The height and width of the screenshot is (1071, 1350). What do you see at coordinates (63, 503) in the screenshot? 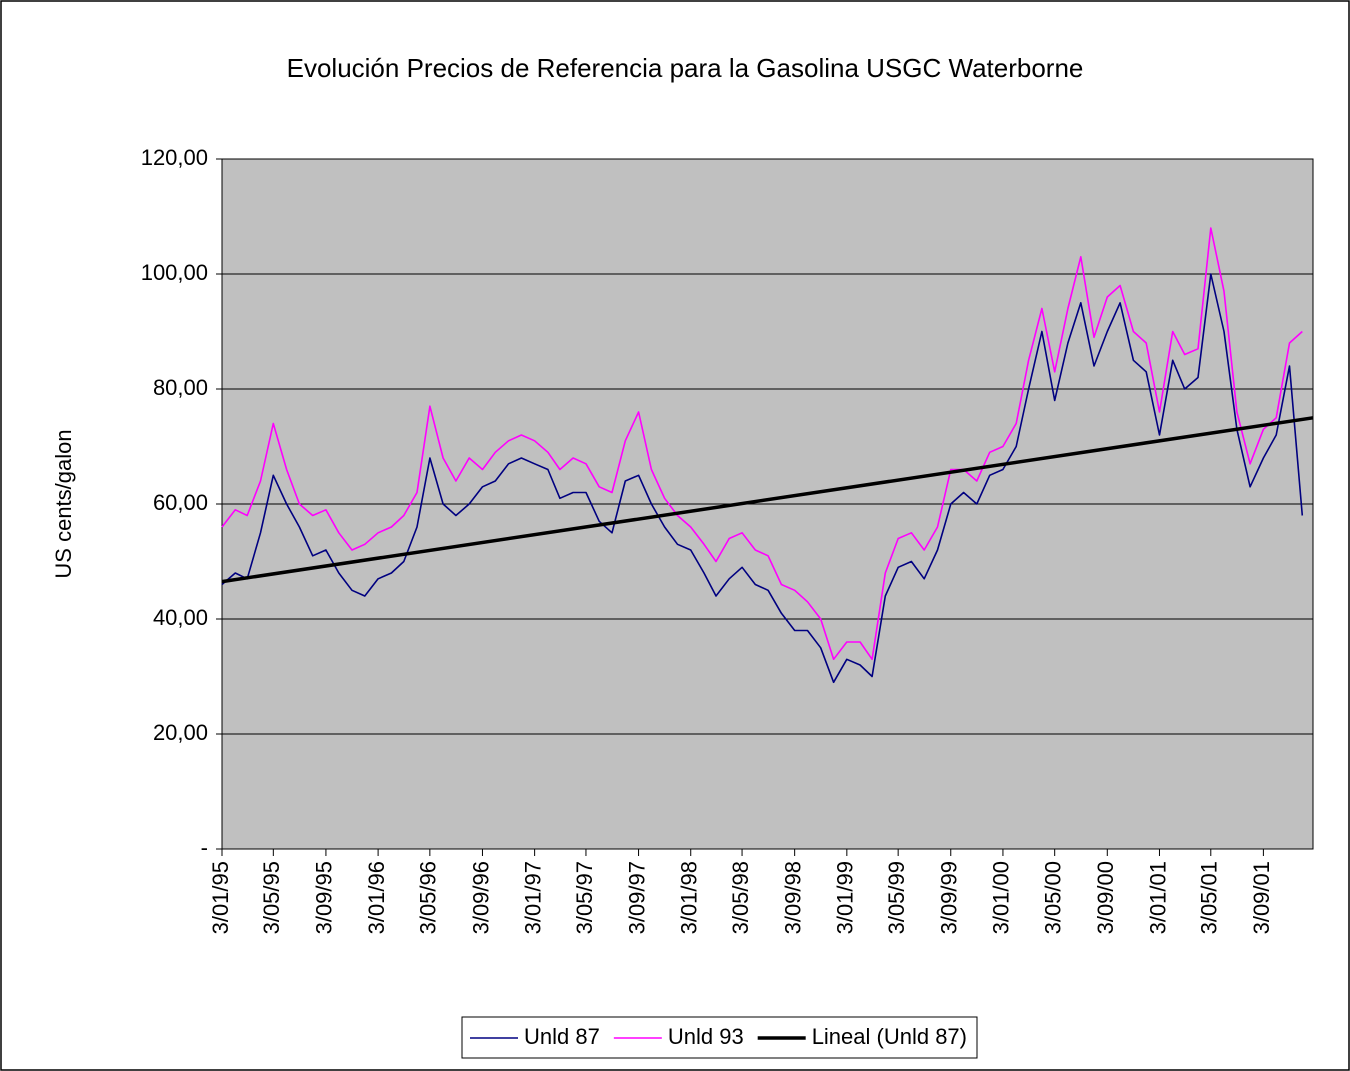
I see `y-axis-label: US cents/galon` at bounding box center [63, 503].